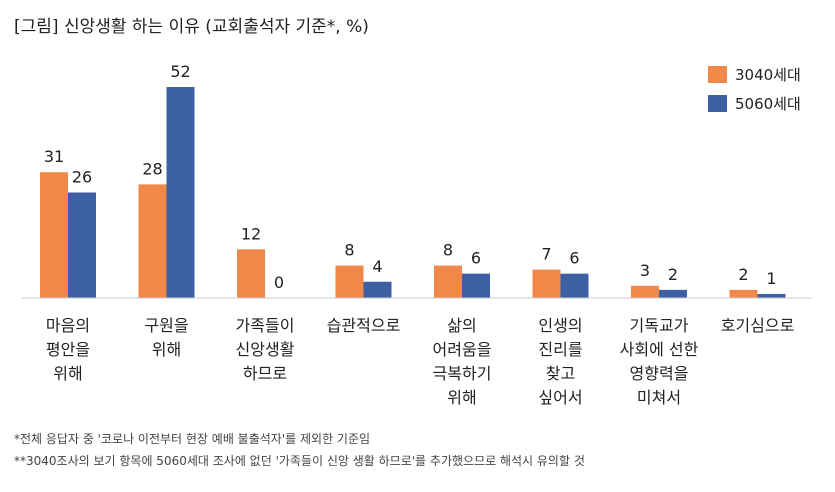 The height and width of the screenshot is (492, 835). I want to click on value-label-3040-6: 3, so click(645, 270).